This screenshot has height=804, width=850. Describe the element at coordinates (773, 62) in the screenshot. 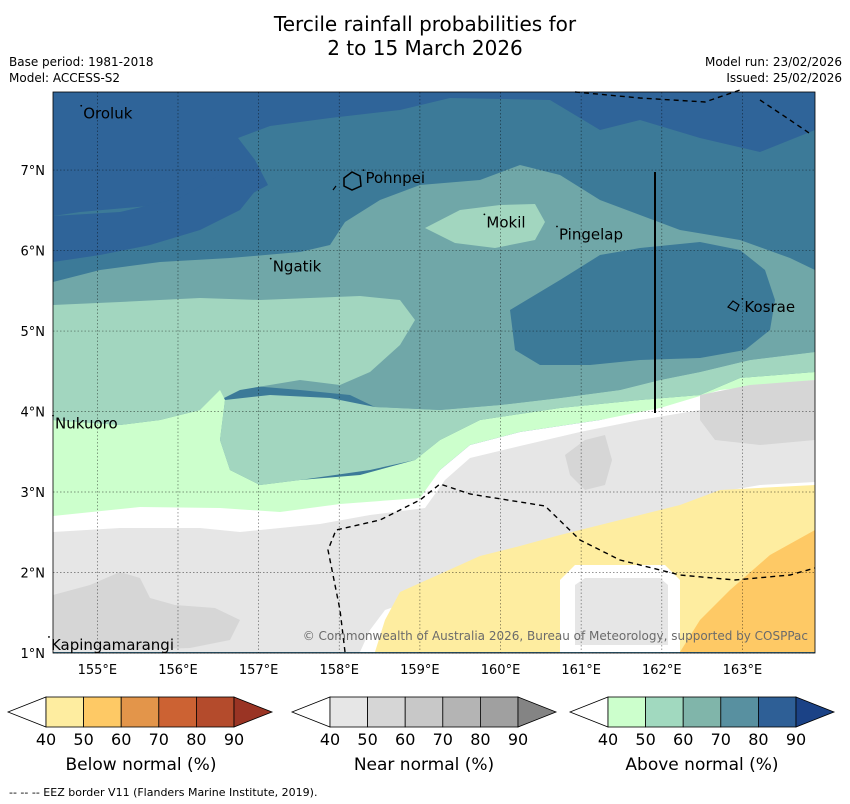

I see `model-run-label: Model run: 23/02/2026` at that location.